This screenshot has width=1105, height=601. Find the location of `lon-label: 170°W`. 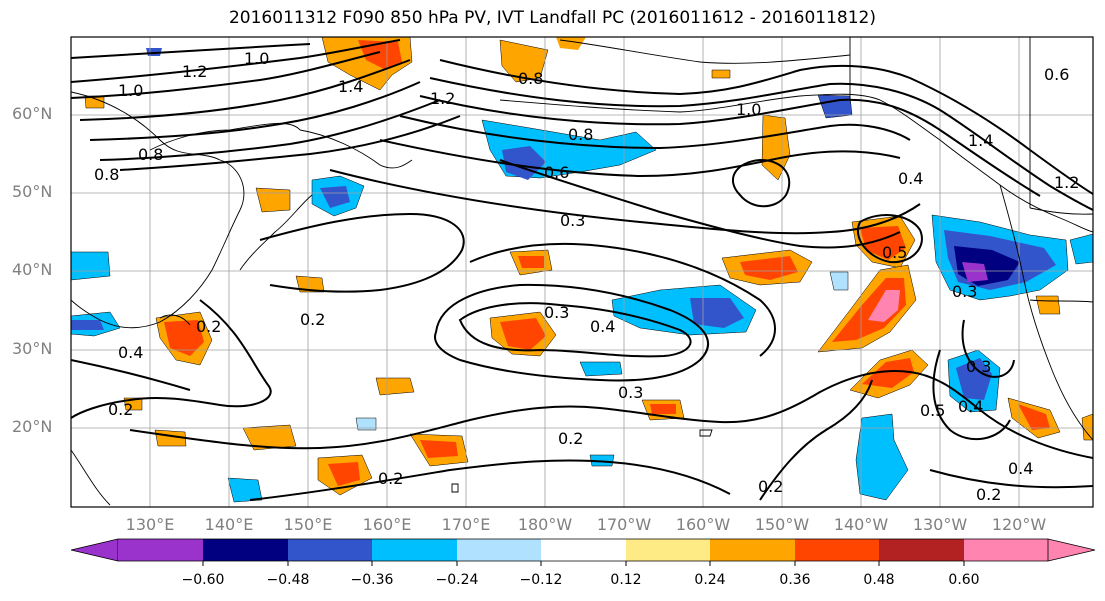

lon-label: 170°W is located at coordinates (624, 524).